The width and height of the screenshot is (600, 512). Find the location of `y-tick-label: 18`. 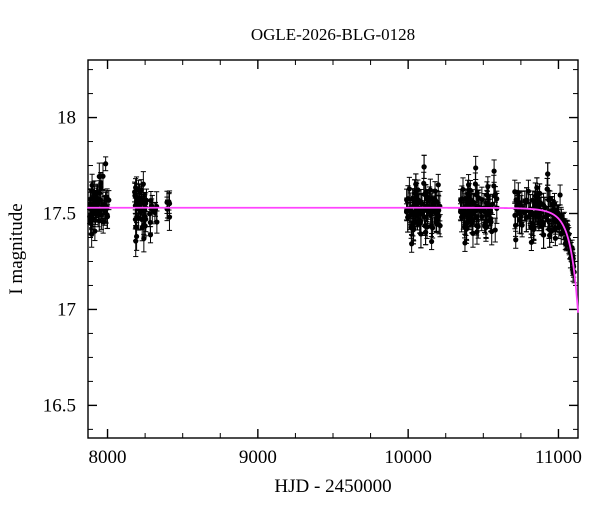

y-tick-label: 18 is located at coordinates (66, 118).